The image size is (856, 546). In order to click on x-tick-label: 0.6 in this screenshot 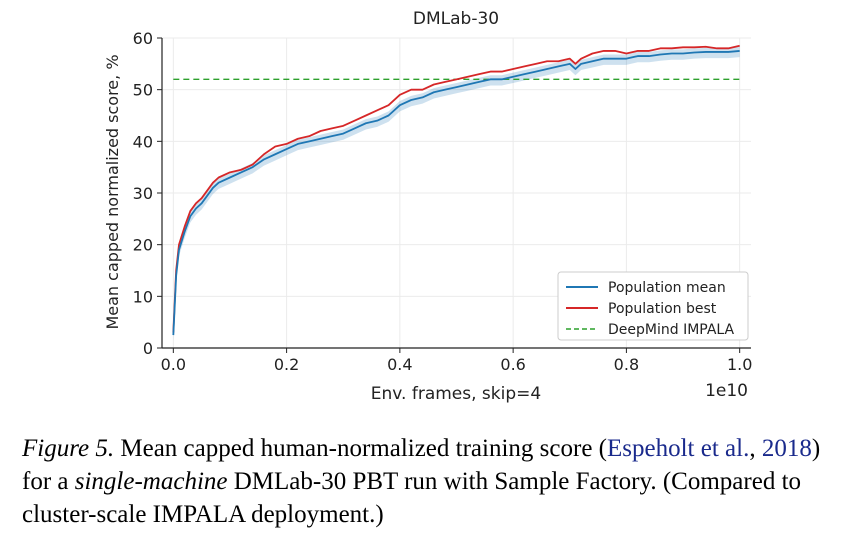, I will do `click(512, 364)`.